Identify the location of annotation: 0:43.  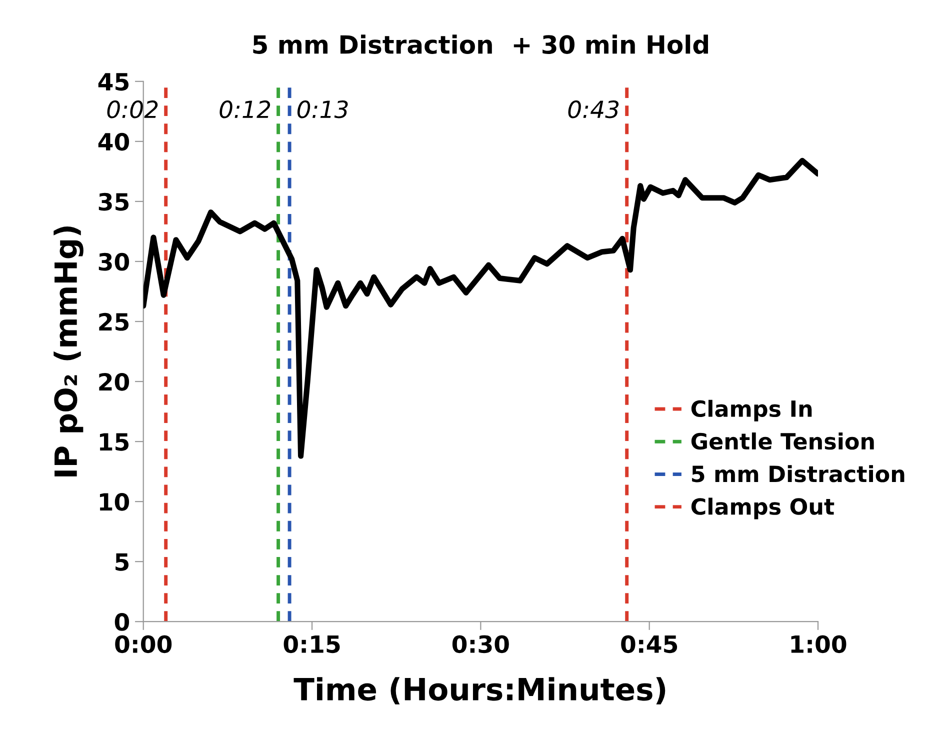
(593, 109).